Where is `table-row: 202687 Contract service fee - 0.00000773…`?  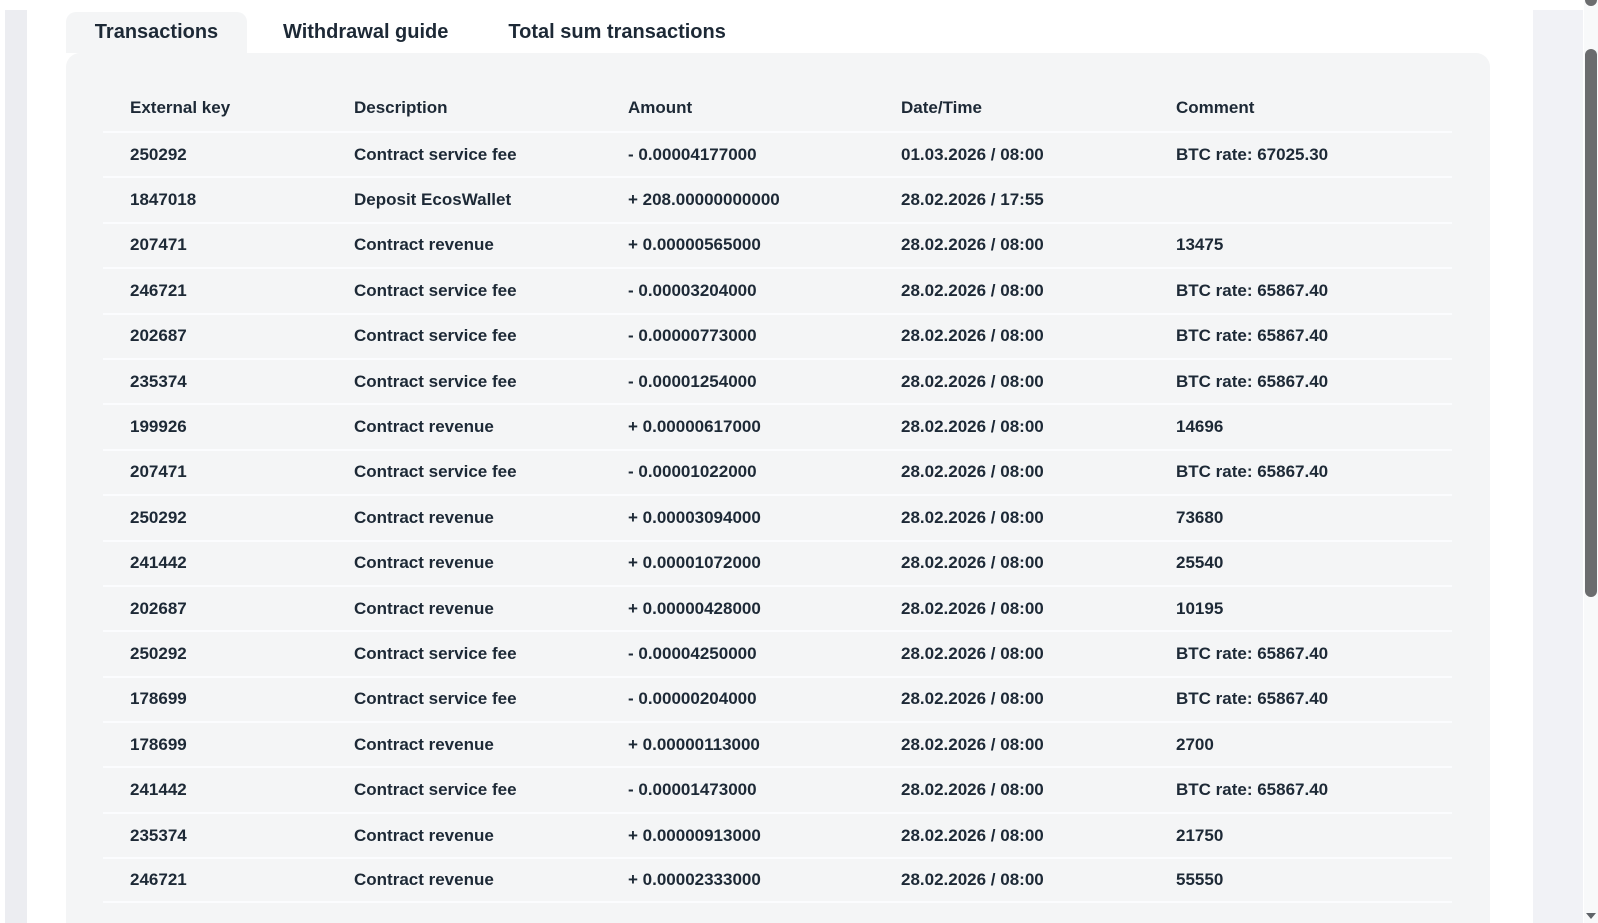
table-row: 202687 Contract service fee - 0.00000773… is located at coordinates (777, 335).